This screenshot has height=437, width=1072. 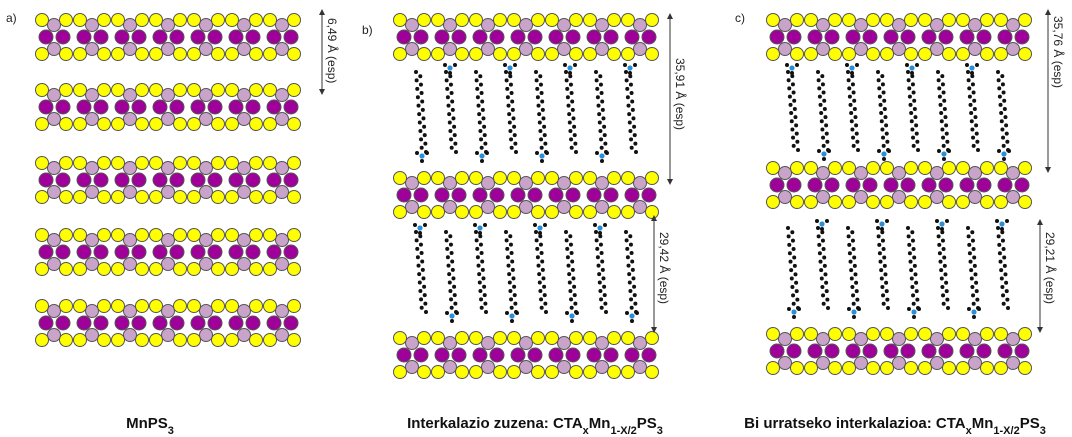 What do you see at coordinates (740, 18) in the screenshot?
I see `panel-label: c)` at bounding box center [740, 18].